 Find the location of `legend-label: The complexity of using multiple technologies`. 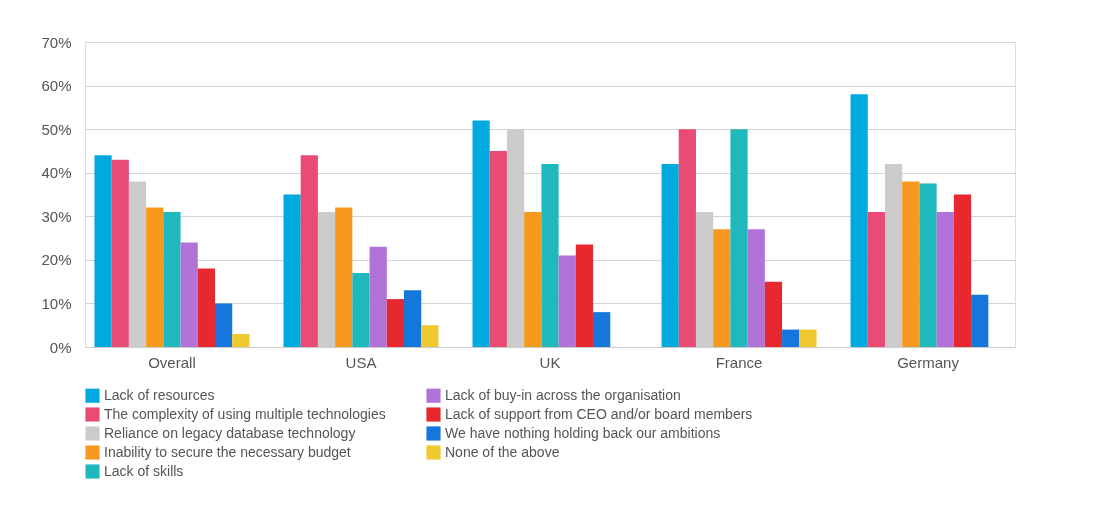

legend-label: The complexity of using multiple technologies is located at coordinates (245, 413).